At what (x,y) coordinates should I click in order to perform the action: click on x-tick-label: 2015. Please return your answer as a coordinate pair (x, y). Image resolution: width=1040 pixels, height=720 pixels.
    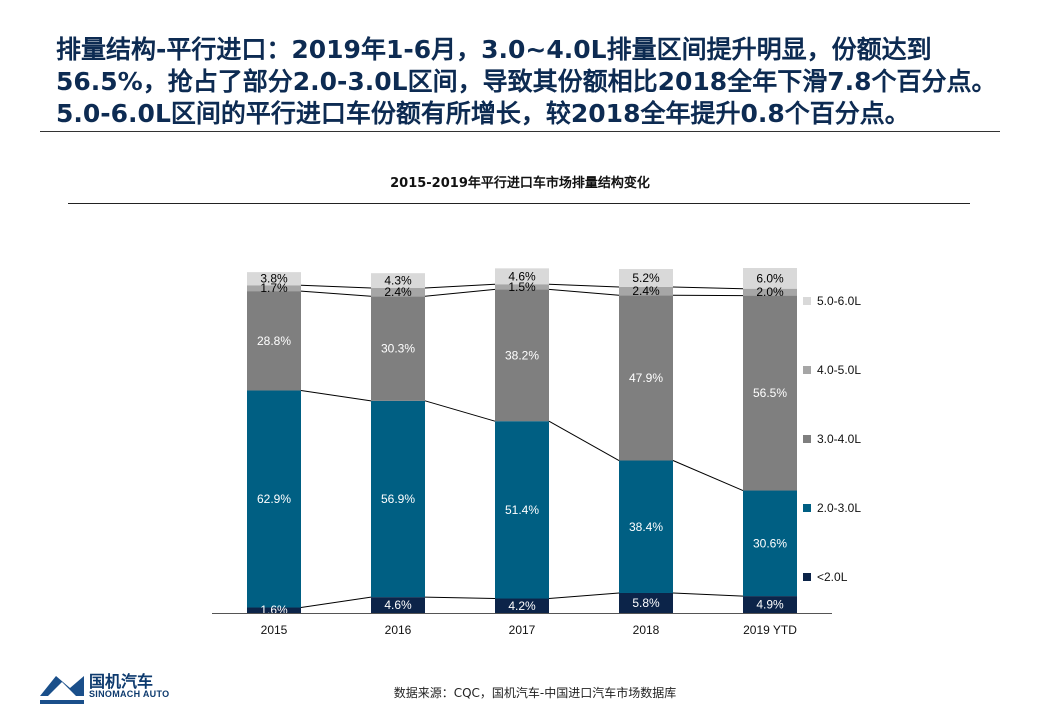
    Looking at the image, I should click on (274, 630).